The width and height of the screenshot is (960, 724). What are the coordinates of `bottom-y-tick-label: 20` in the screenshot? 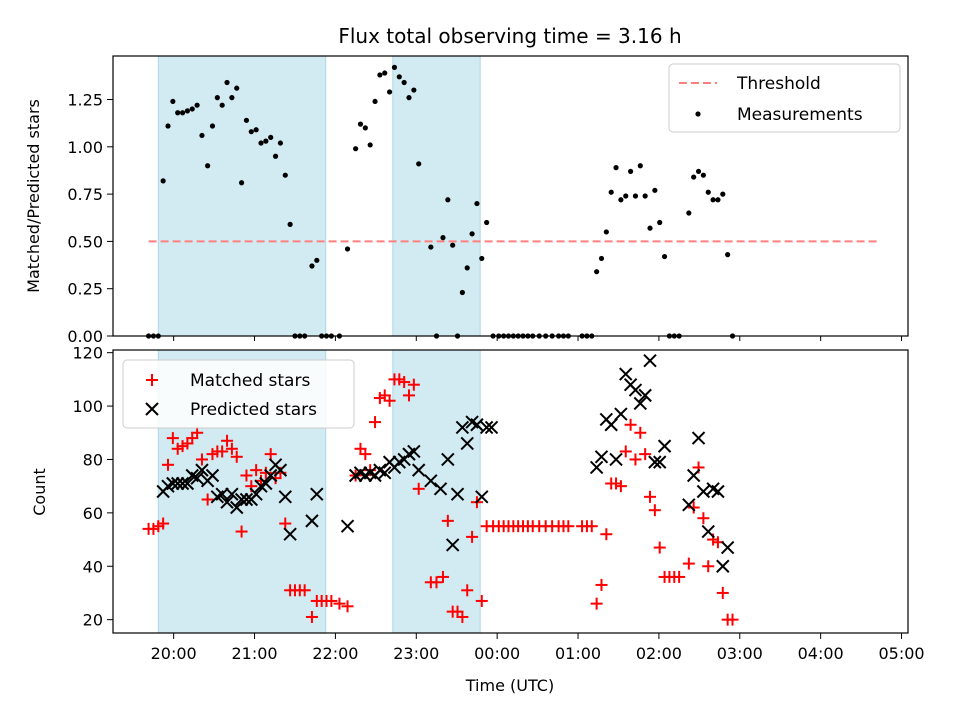 It's located at (93, 620).